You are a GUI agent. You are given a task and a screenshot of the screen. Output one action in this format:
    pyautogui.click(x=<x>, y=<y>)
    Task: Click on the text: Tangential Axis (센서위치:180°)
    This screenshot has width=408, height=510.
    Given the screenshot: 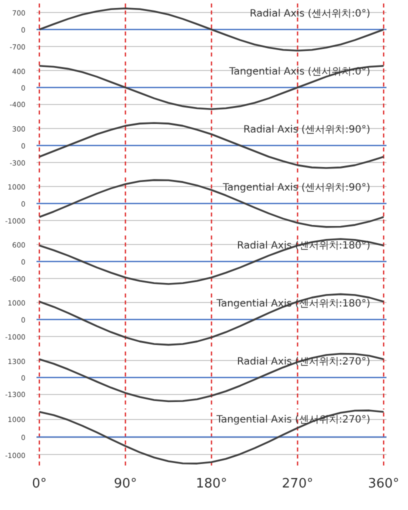 What is the action you would take?
    pyautogui.click(x=293, y=304)
    